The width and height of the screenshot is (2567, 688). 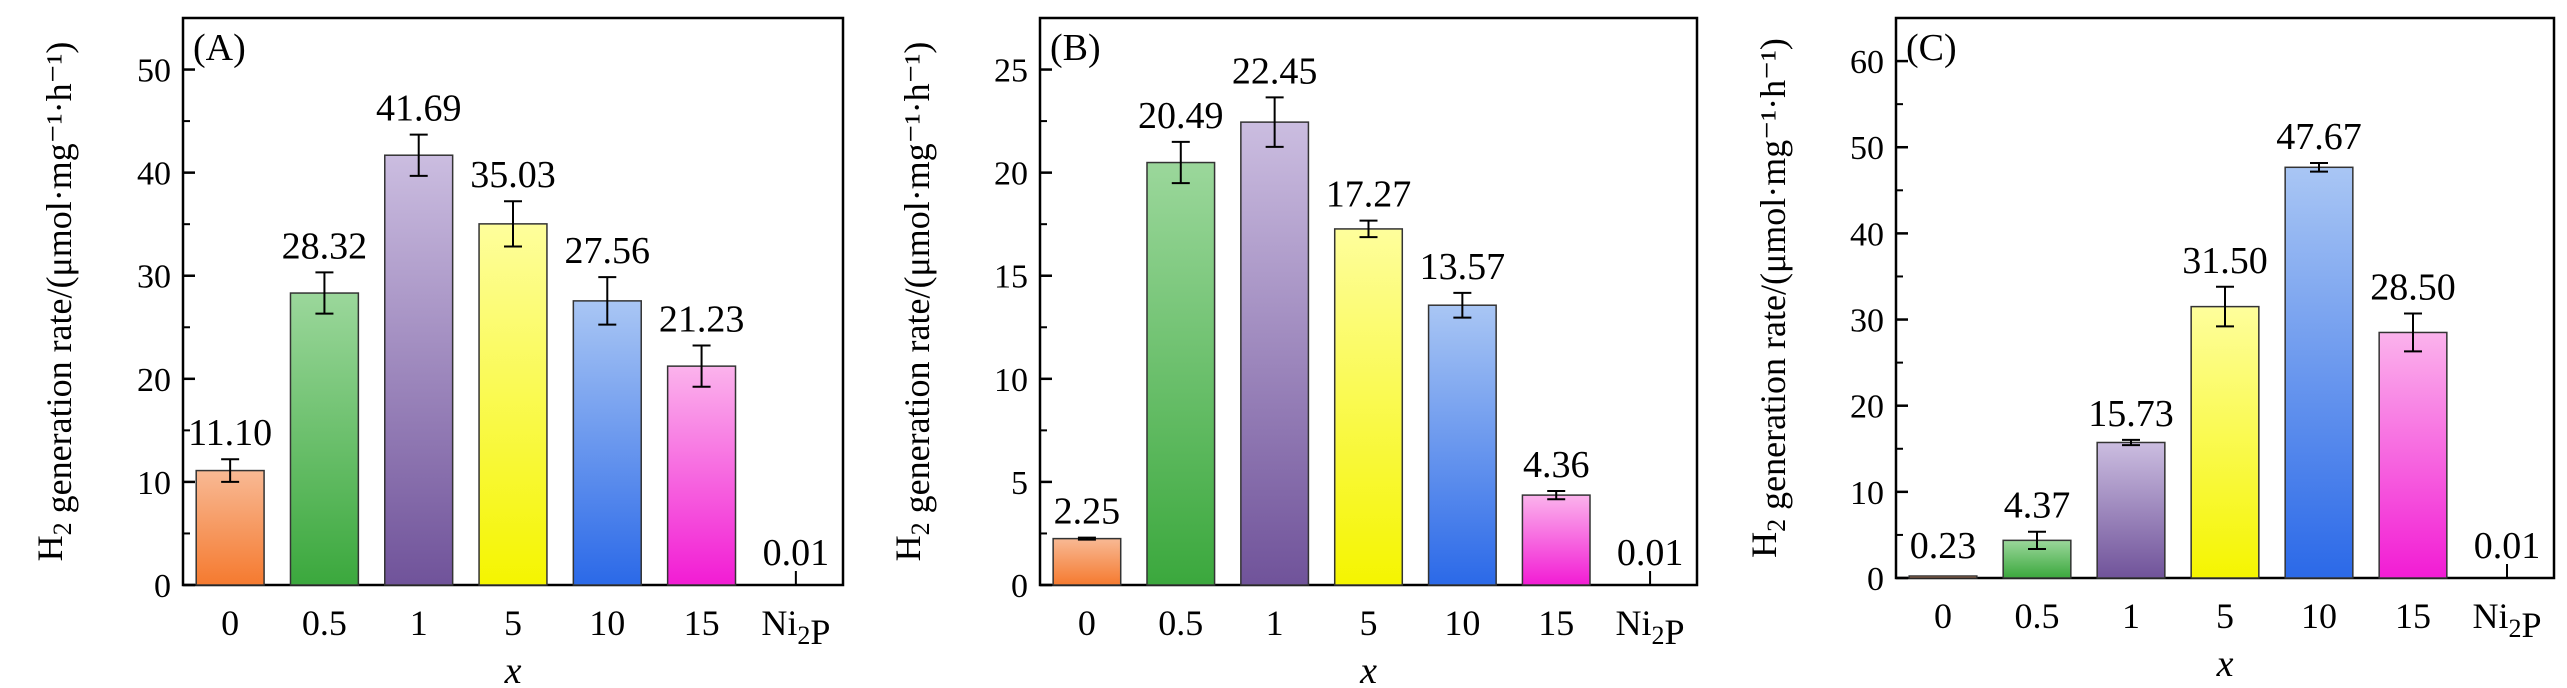 I want to click on data-label: 21.23, so click(x=702, y=320).